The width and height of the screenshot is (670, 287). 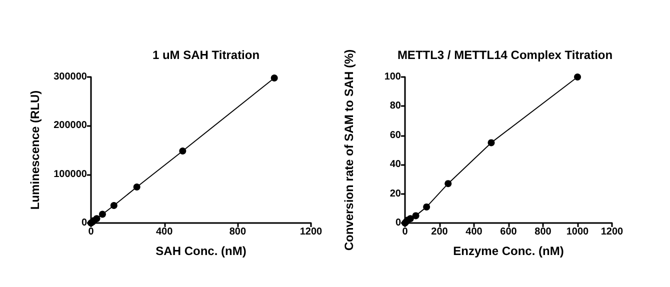 I want to click on x-axis-title: SAH Conc. (nM), so click(x=201, y=251).